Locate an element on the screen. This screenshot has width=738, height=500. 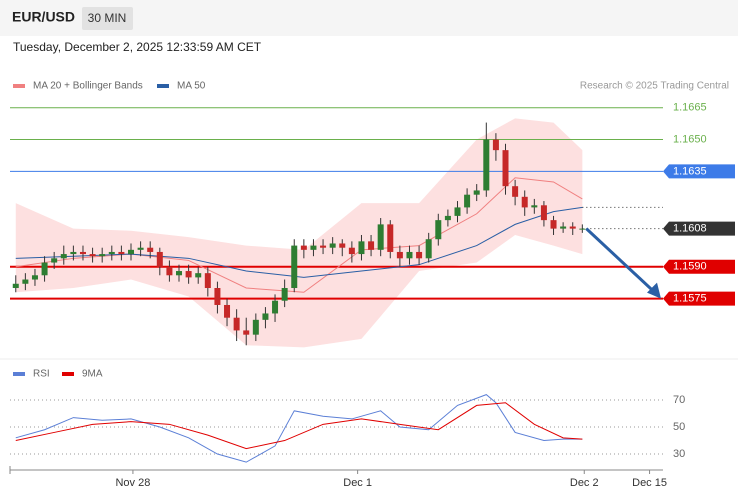
level-label: 1.1608 is located at coordinates (690, 229).